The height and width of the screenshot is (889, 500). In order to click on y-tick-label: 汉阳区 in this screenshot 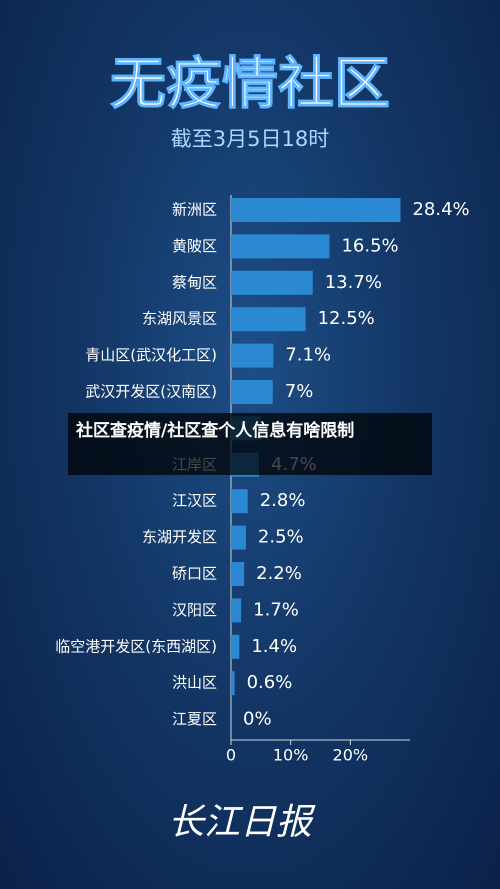, I will do `click(194, 610)`.